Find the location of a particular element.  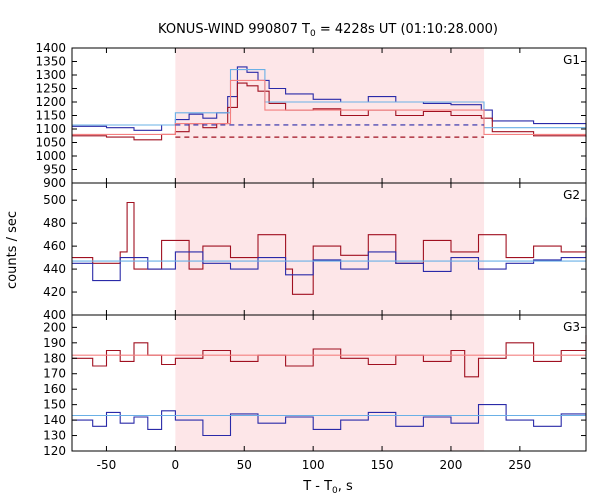

y-tick-label: 500 is located at coordinates (54, 200).